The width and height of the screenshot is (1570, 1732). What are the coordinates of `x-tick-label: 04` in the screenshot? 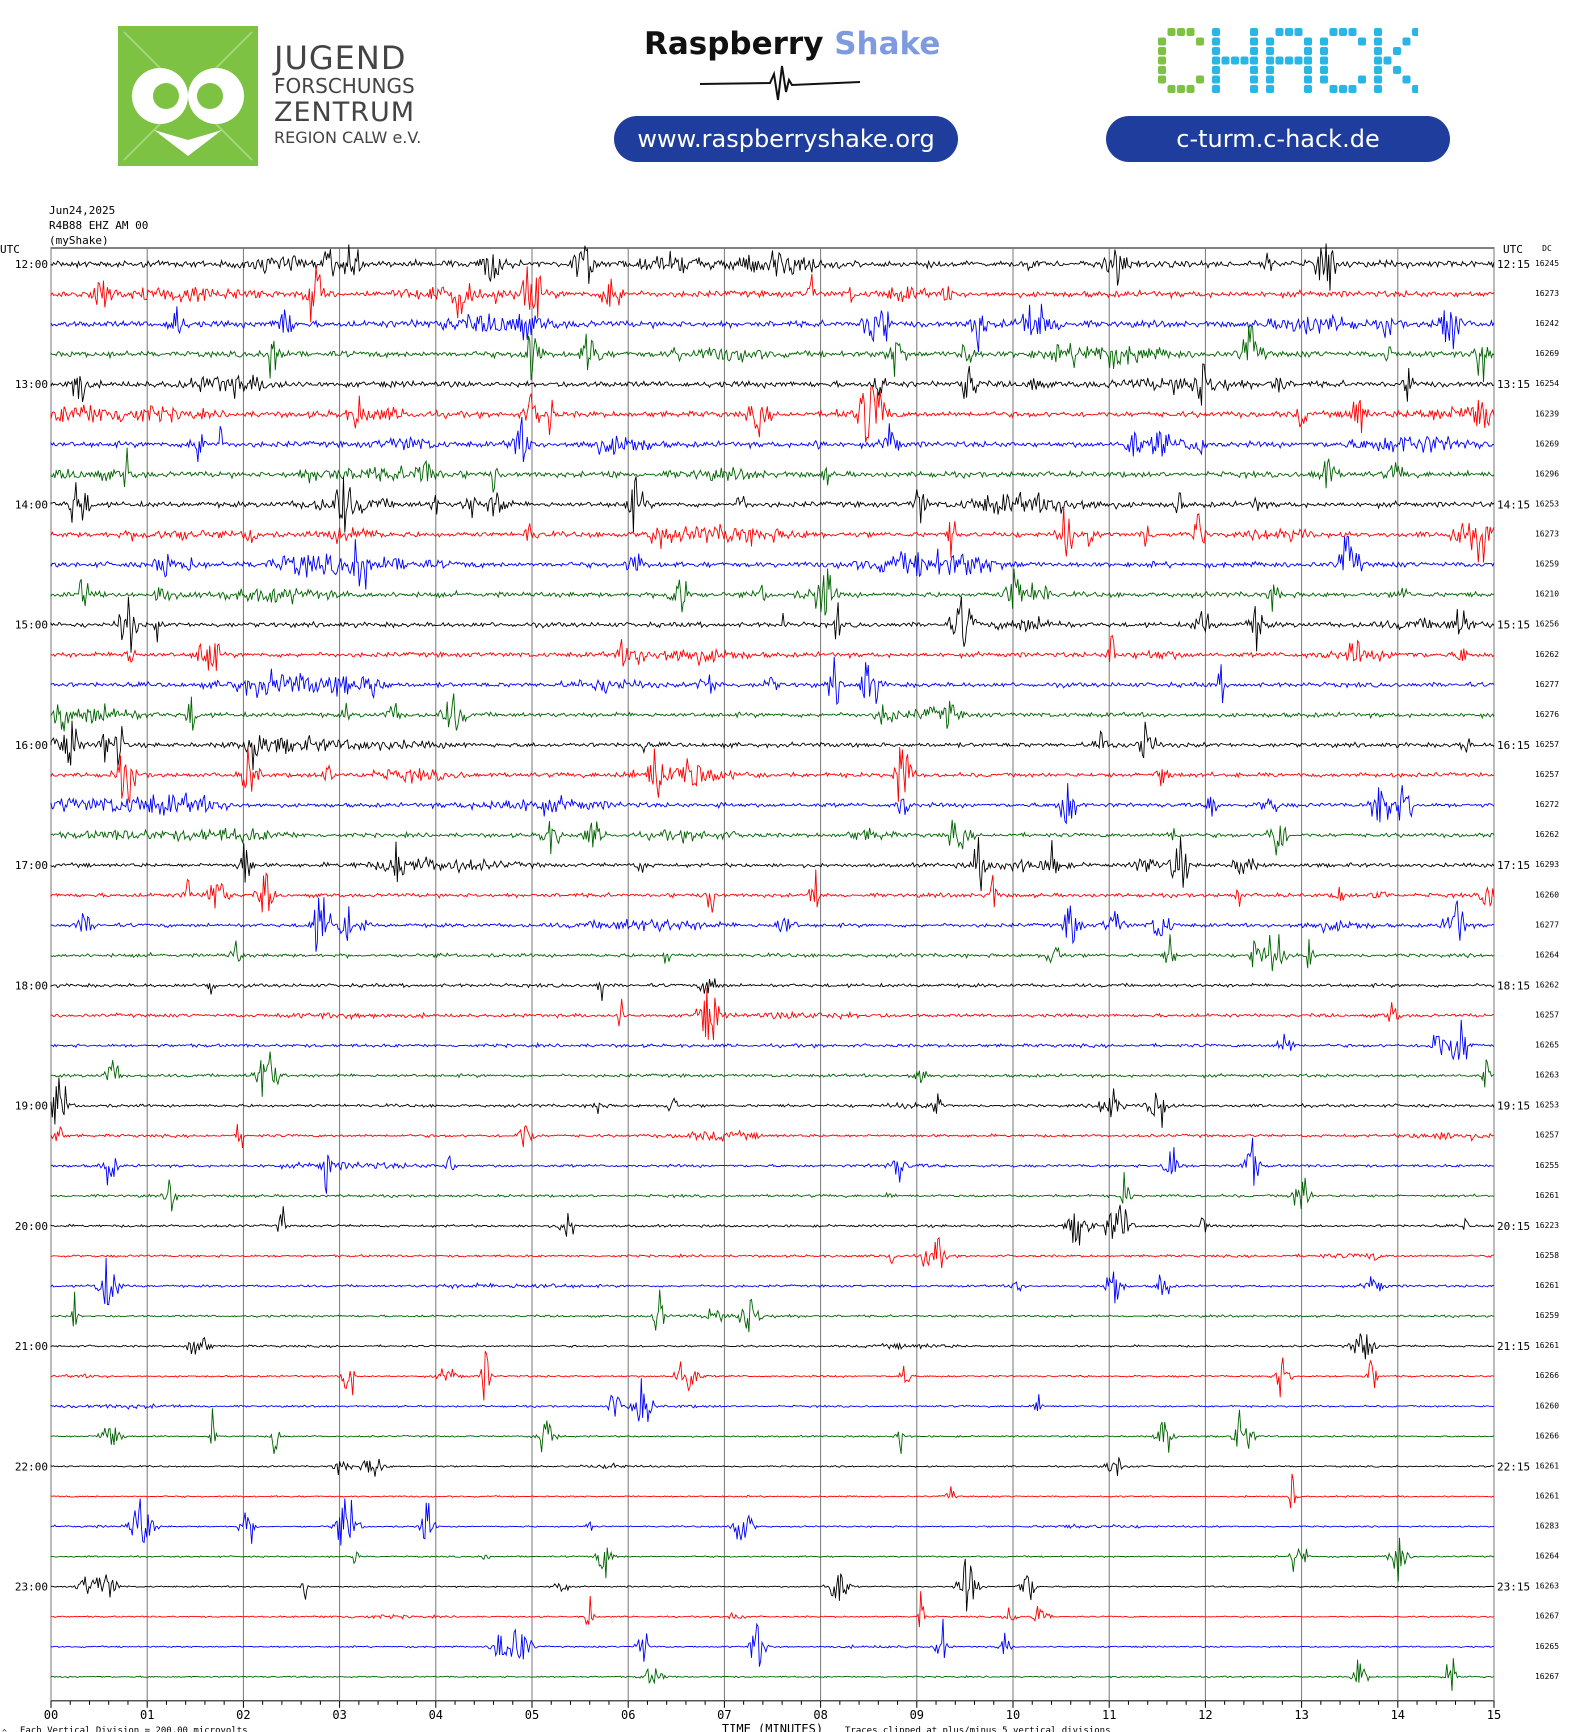 It's located at (436, 1715).